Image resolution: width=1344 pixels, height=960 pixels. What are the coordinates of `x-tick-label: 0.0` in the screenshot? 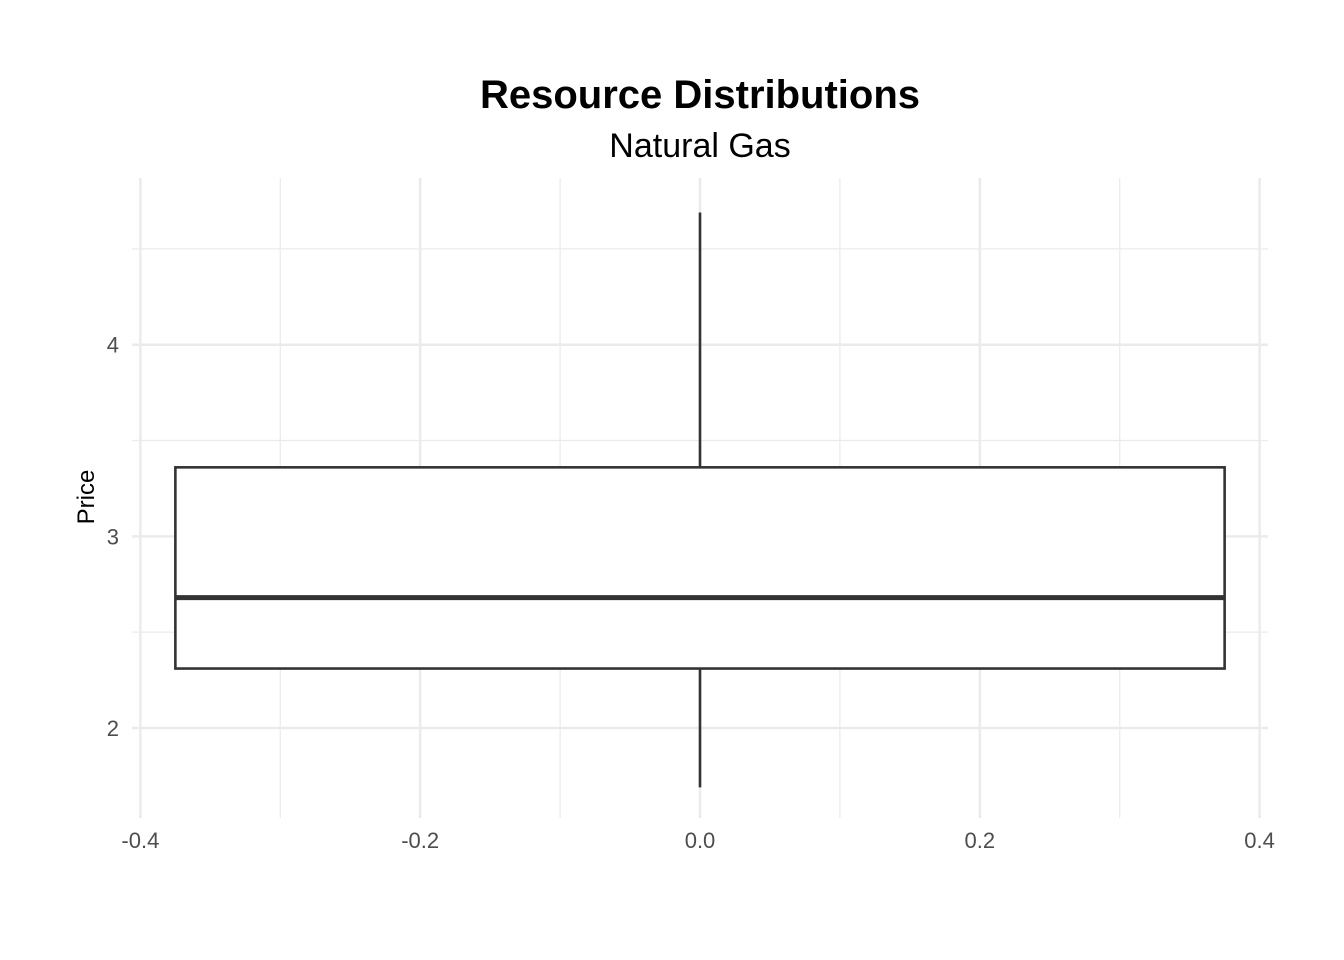 It's located at (700, 840).